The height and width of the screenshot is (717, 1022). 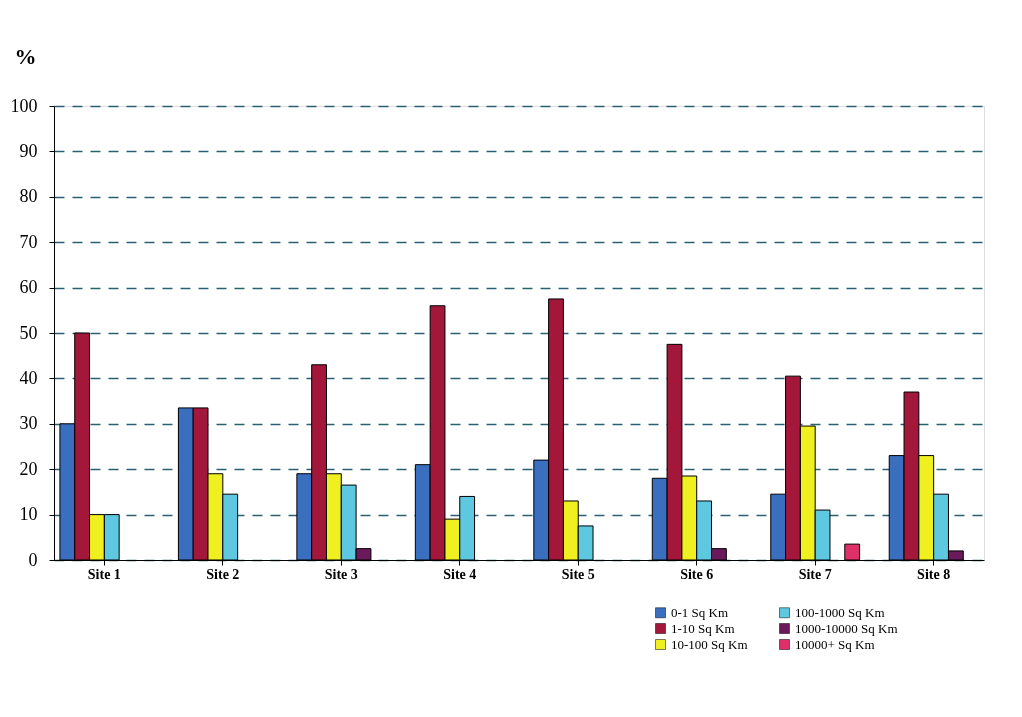 What do you see at coordinates (341, 574) in the screenshot?
I see `x-tick-label: Site 3` at bounding box center [341, 574].